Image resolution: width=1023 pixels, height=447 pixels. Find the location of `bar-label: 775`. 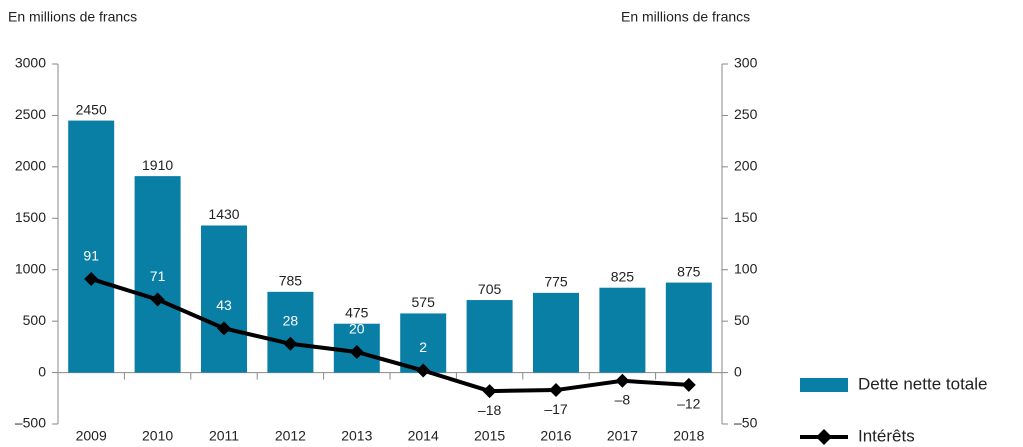

bar-label: 775 is located at coordinates (556, 282).